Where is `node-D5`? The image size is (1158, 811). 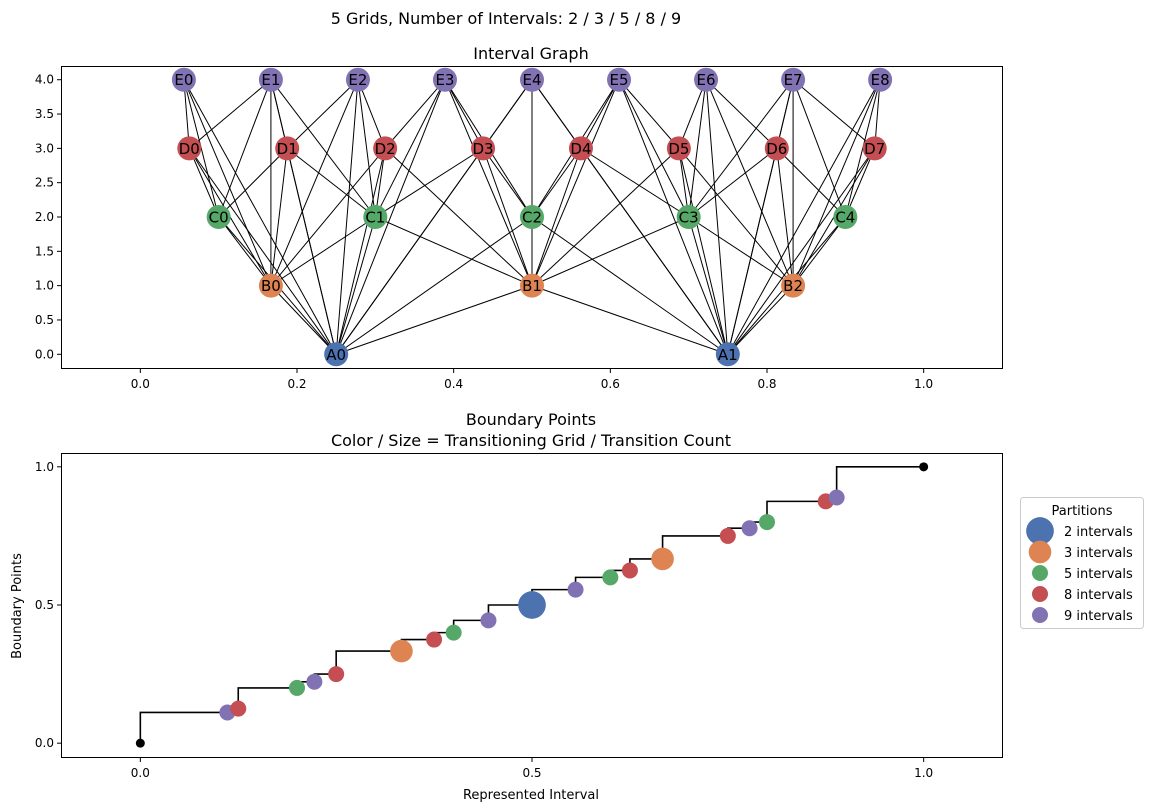 node-D5 is located at coordinates (678, 148).